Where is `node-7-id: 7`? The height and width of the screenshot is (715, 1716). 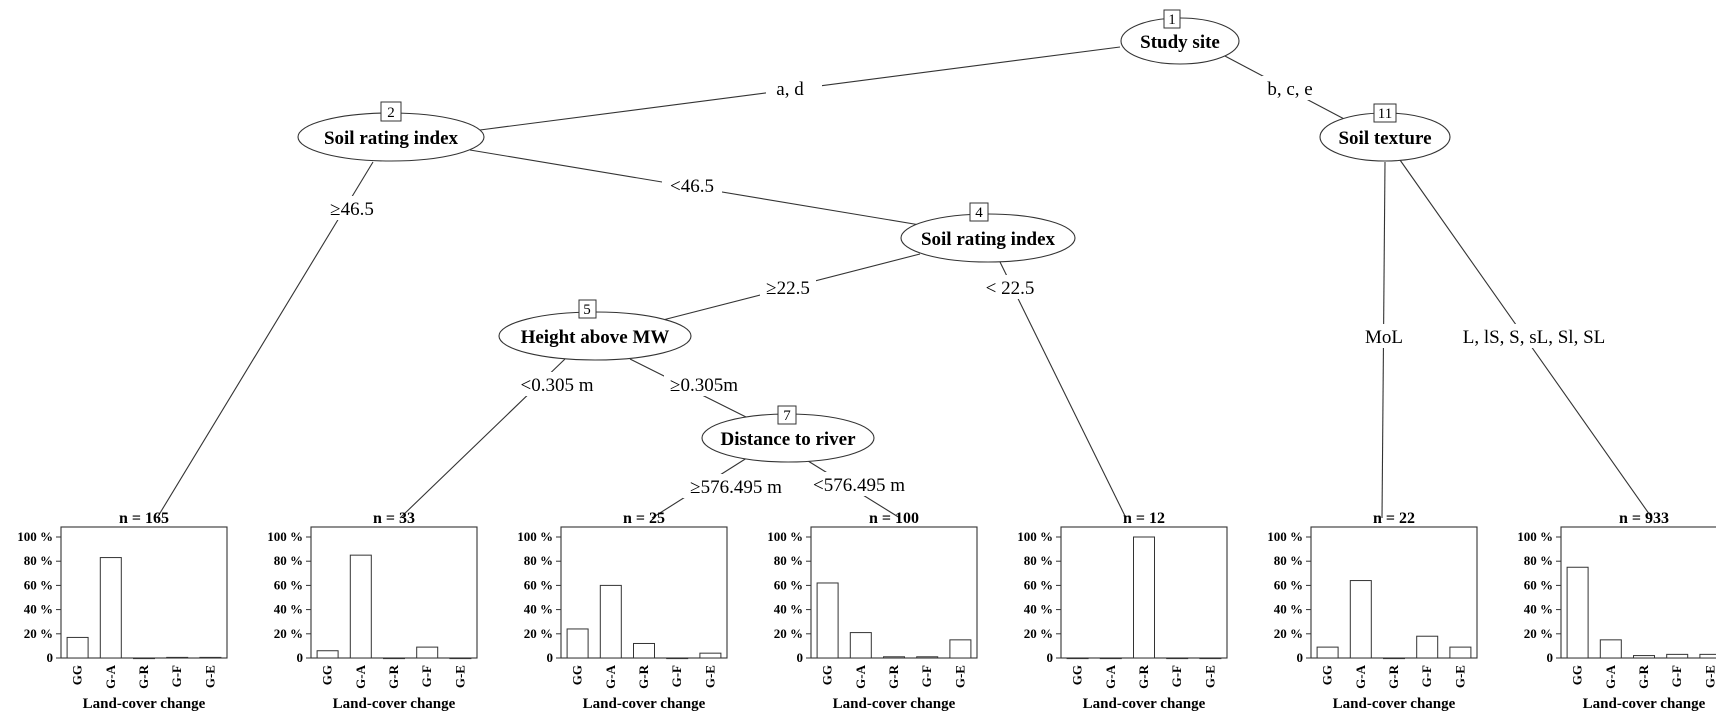 node-7-id: 7 is located at coordinates (787, 416).